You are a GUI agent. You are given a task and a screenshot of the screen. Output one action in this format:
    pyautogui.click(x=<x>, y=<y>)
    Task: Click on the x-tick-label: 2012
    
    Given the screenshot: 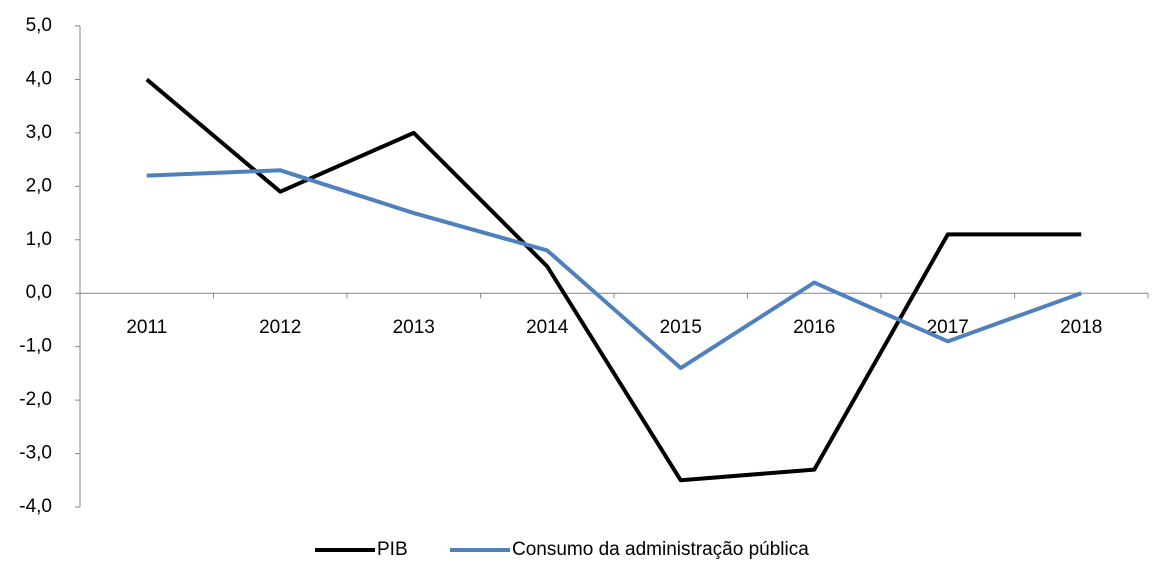 What is the action you would take?
    pyautogui.click(x=280, y=327)
    